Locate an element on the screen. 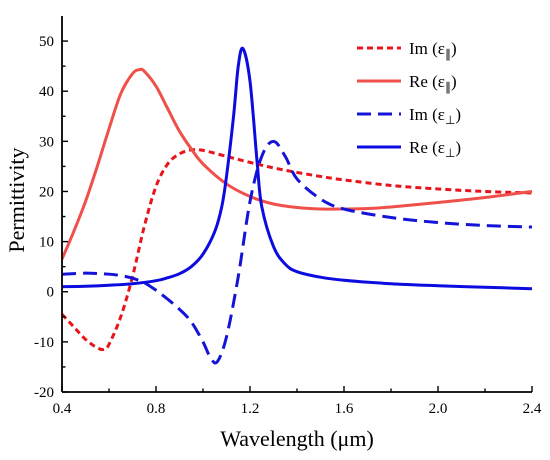  legend-label-0: Im (ε∥) is located at coordinates (433, 50).